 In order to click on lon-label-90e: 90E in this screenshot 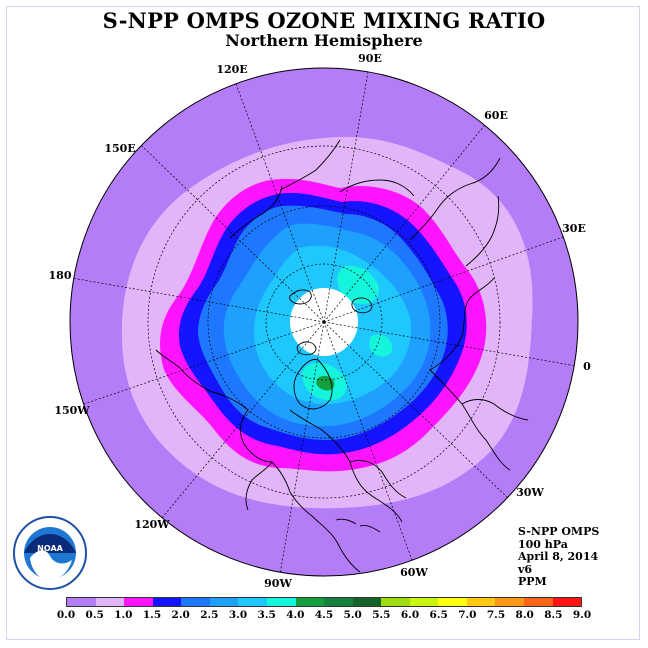, I will do `click(370, 58)`.